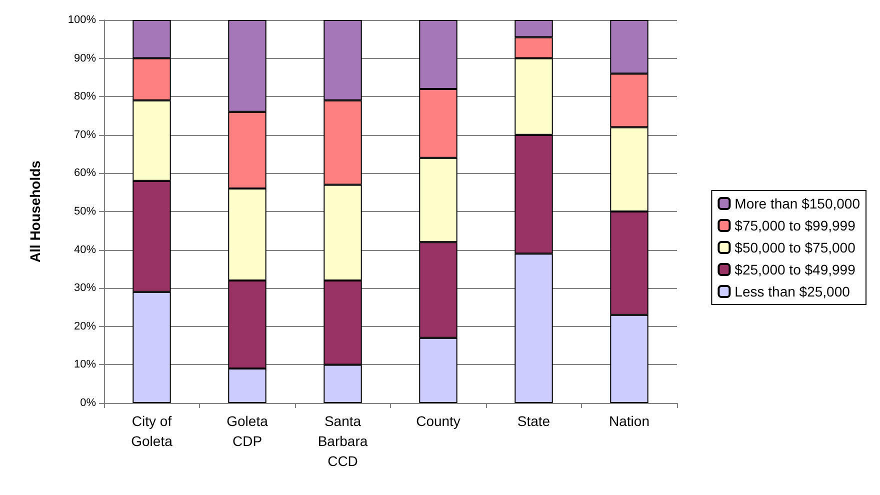 This screenshot has height=495, width=880. I want to click on y-tick-label: 100%, so click(82, 20).